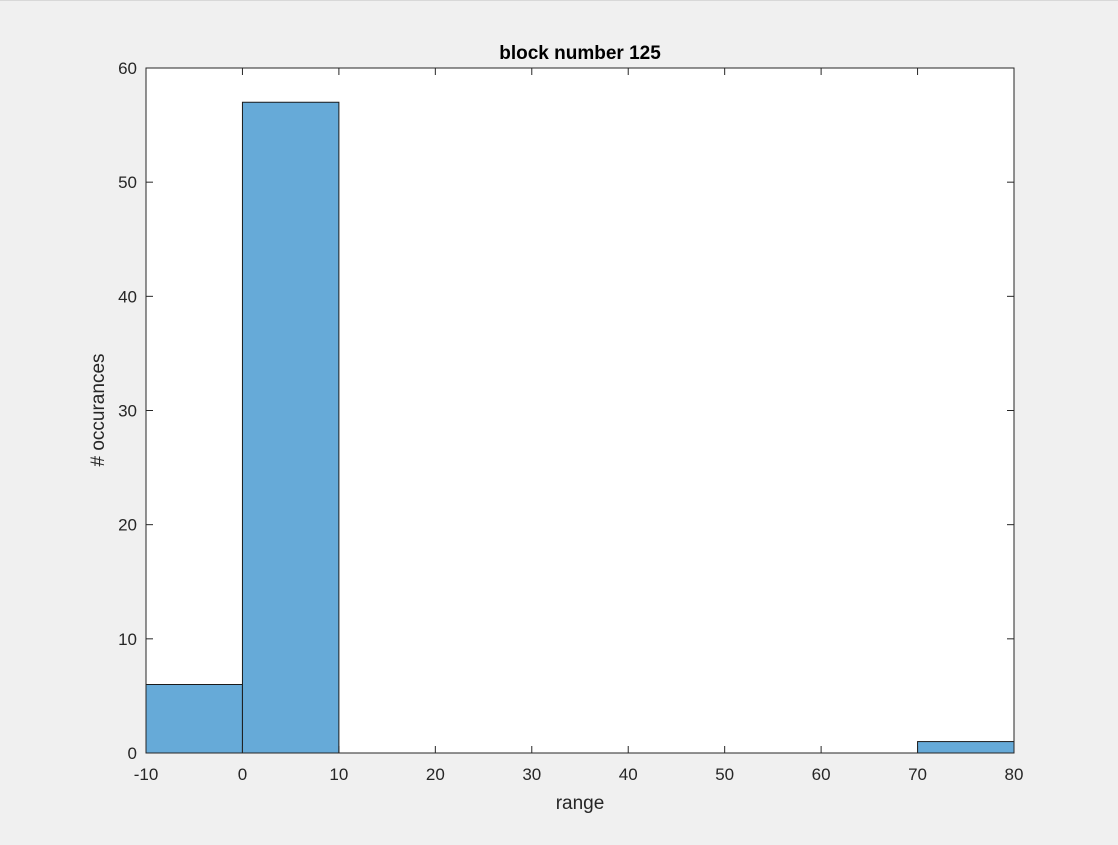  I want to click on y-tick-labels: 0 10 20 30 40 50 60, so click(127, 411).